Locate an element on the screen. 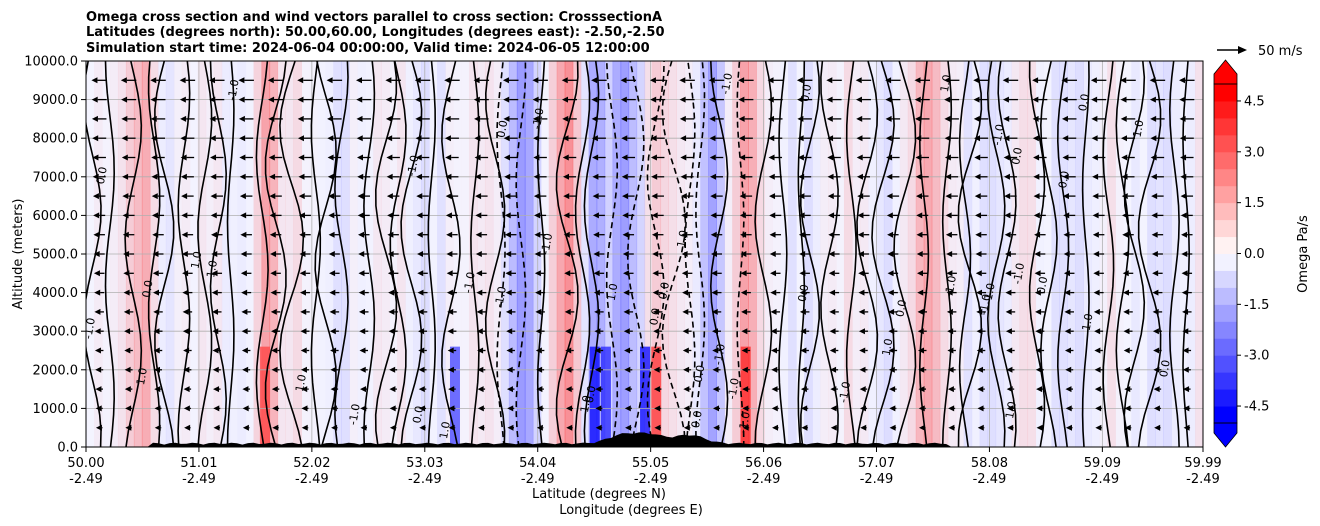 This screenshot has height=526, width=1320. quiver-key-arrowhead is located at coordinates (1242, 50).